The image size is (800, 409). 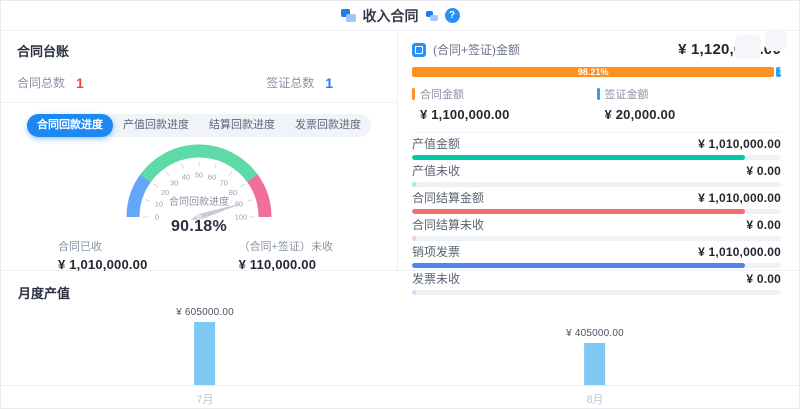 What do you see at coordinates (199, 183) in the screenshot?
I see `gauge-chart: 合同回款进度 0102030405060708090100` at bounding box center [199, 183].